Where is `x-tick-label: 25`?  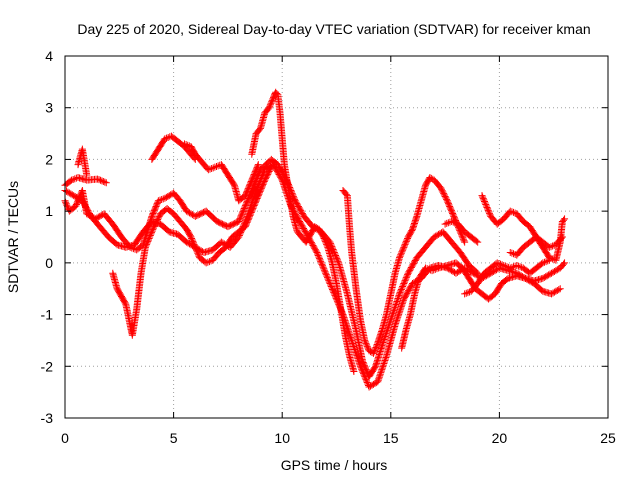
x-tick-label: 25 is located at coordinates (608, 438).